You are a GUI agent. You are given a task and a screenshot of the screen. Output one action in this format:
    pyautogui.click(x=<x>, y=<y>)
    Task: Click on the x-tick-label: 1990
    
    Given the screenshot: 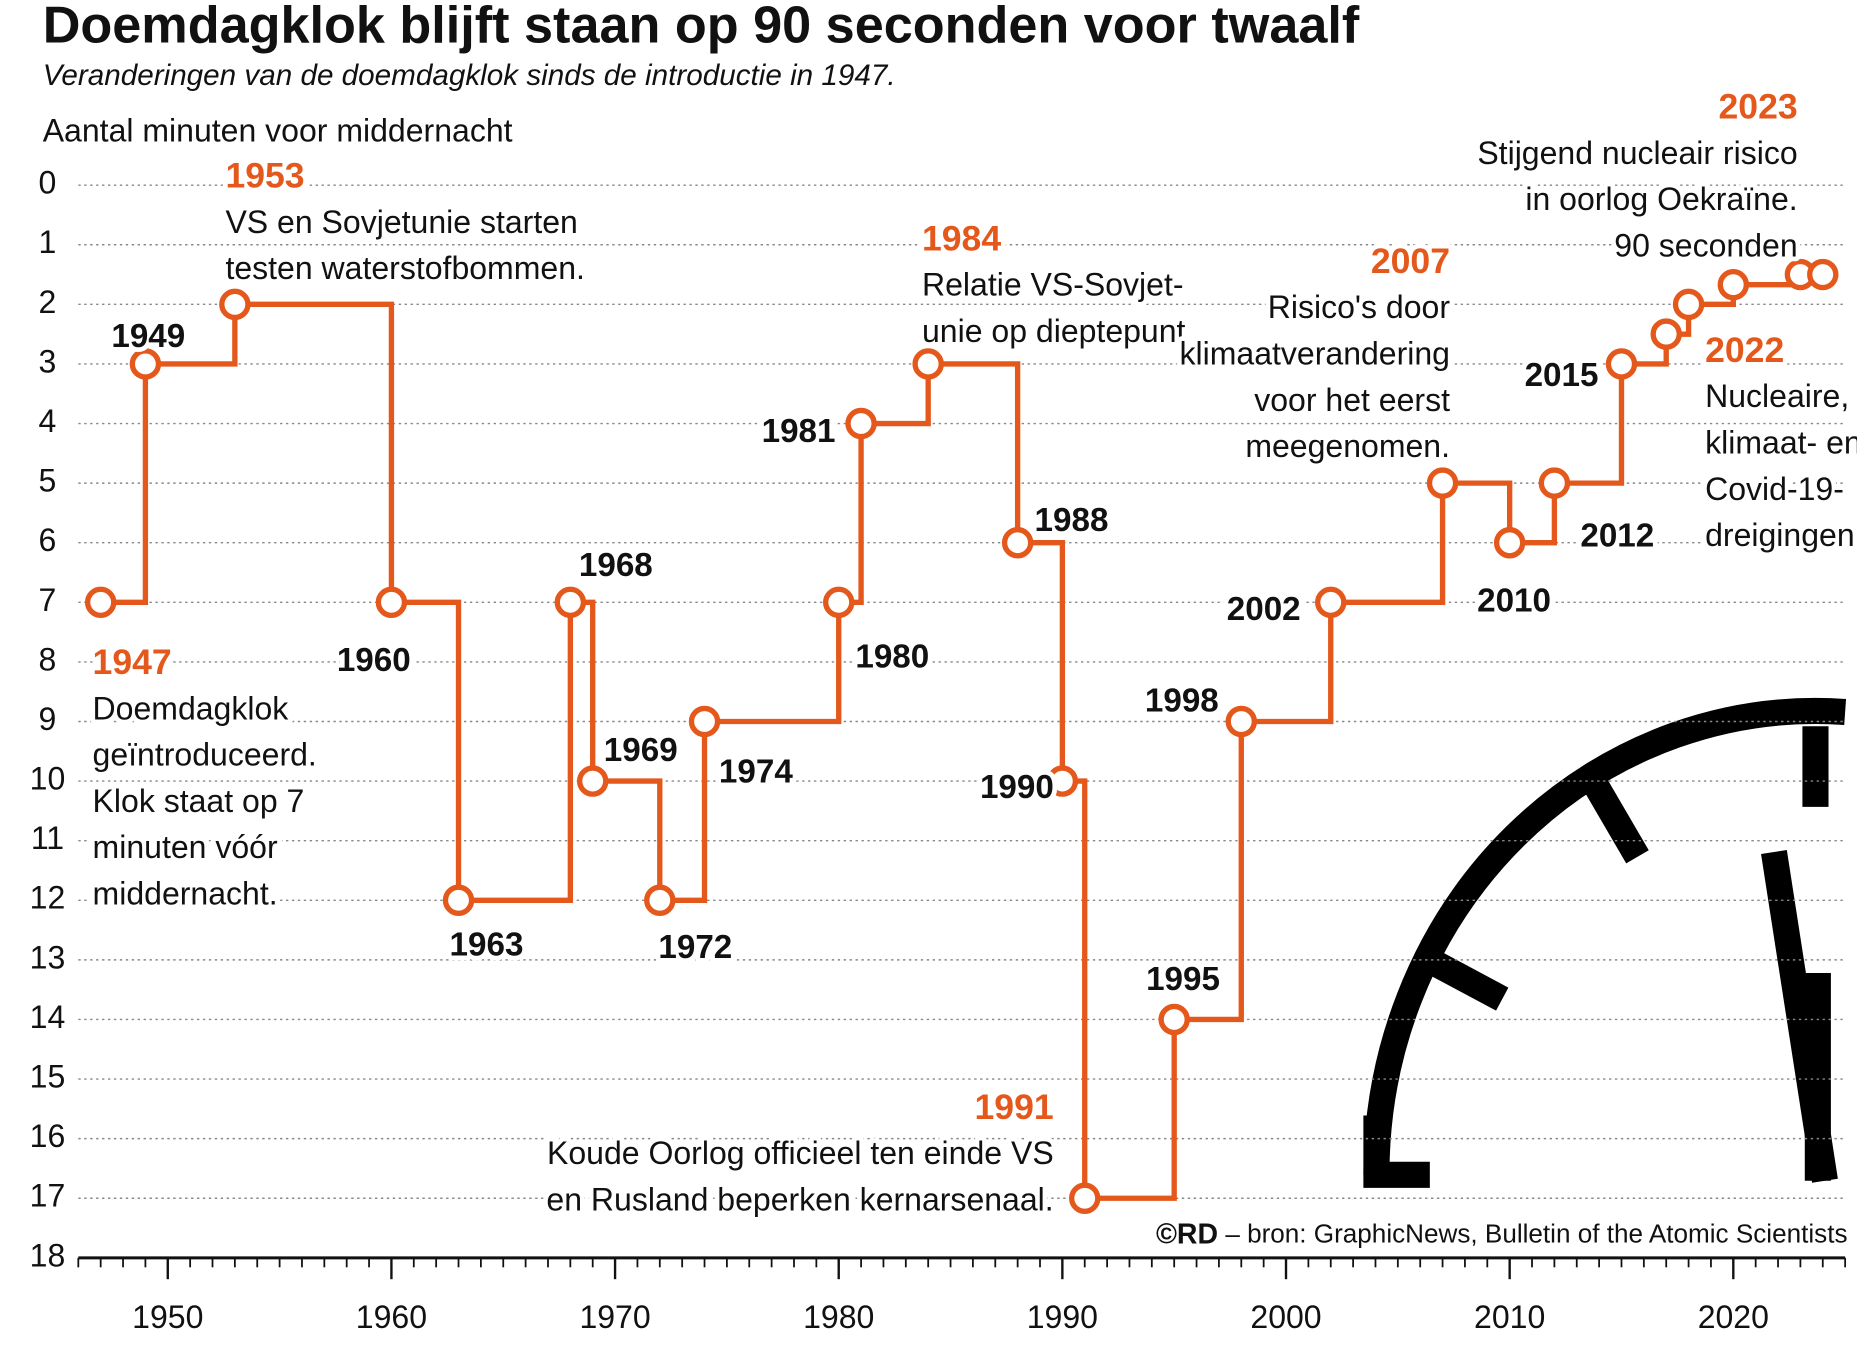 What is the action you would take?
    pyautogui.click(x=1062, y=1317)
    